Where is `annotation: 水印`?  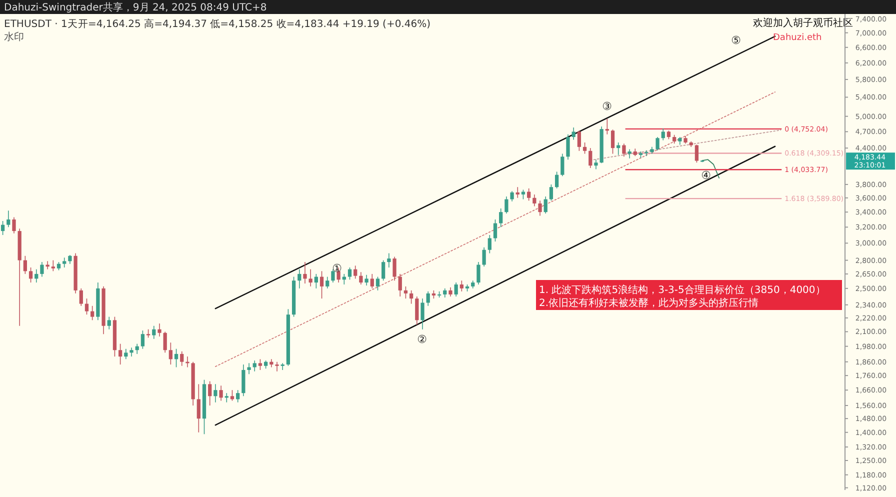 annotation: 水印 is located at coordinates (14, 37).